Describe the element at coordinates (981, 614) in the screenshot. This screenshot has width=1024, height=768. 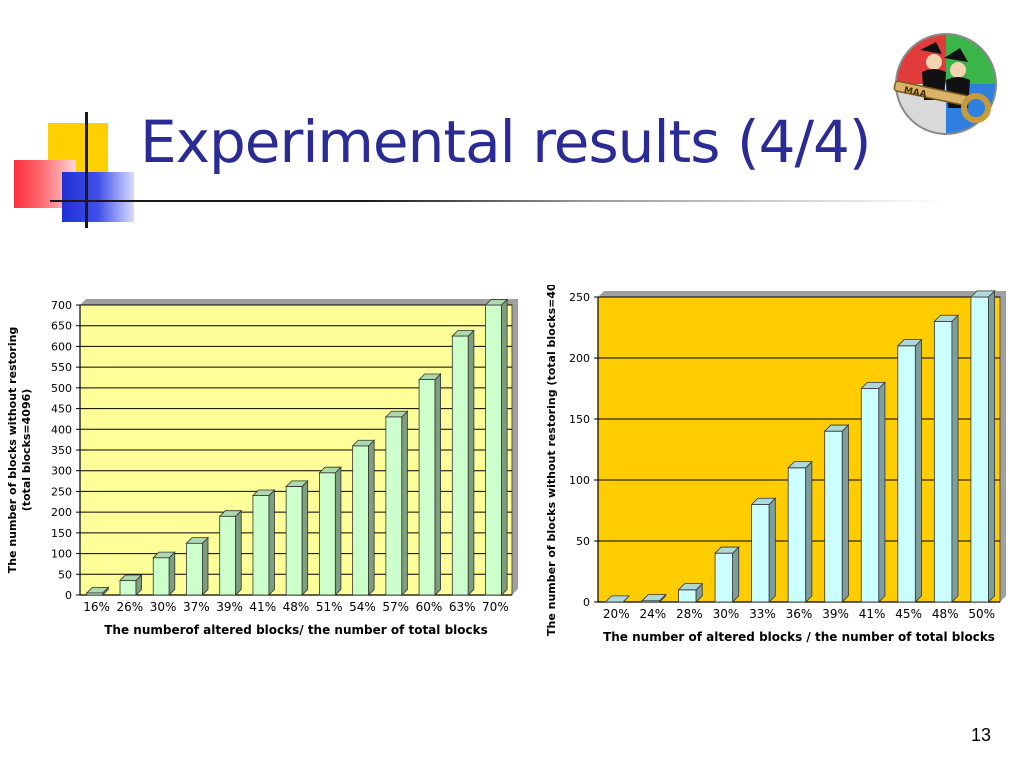
I see `x-tick-label: 50%` at that location.